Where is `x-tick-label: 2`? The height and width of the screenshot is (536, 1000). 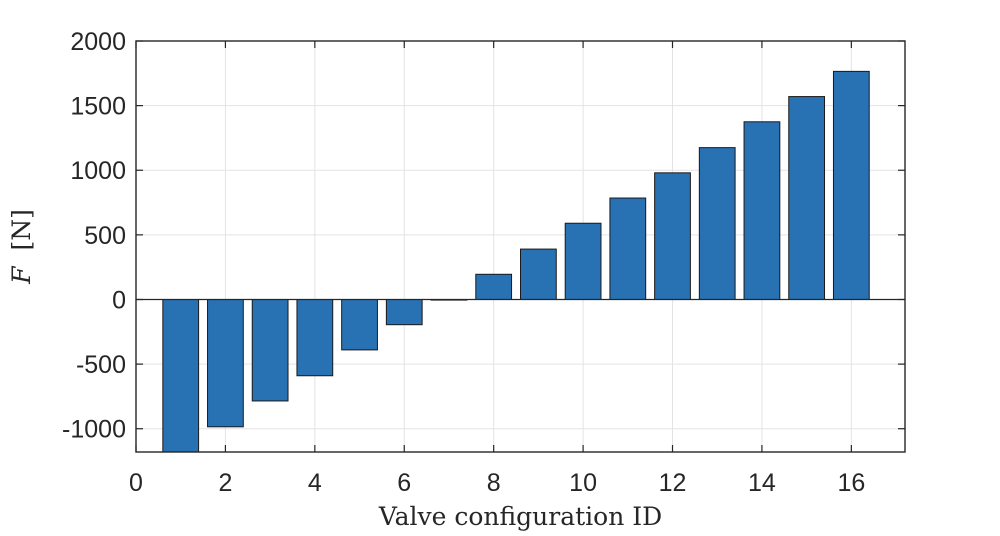
x-tick-label: 2 is located at coordinates (225, 483).